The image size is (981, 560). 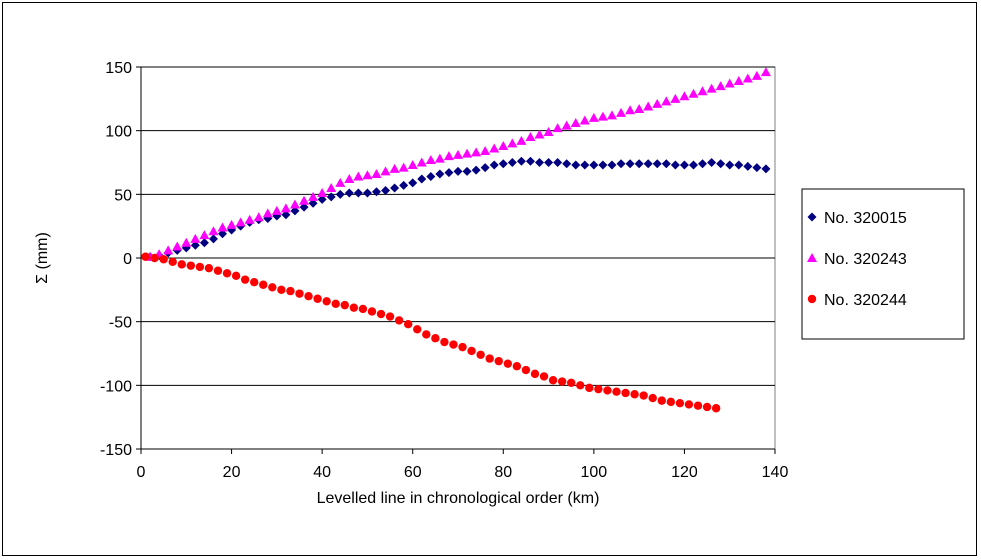 What do you see at coordinates (123, 195) in the screenshot?
I see `y-tick-label: 50` at bounding box center [123, 195].